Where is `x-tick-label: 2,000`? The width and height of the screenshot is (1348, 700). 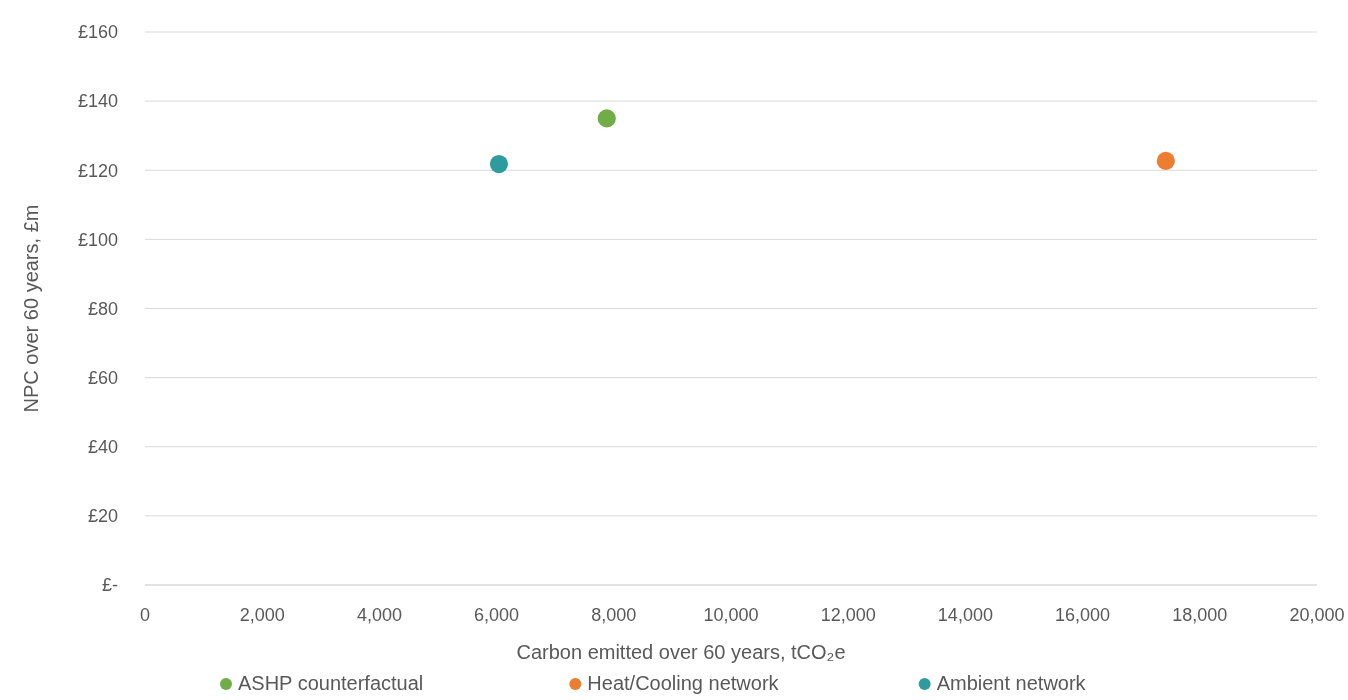
x-tick-label: 2,000 is located at coordinates (262, 615).